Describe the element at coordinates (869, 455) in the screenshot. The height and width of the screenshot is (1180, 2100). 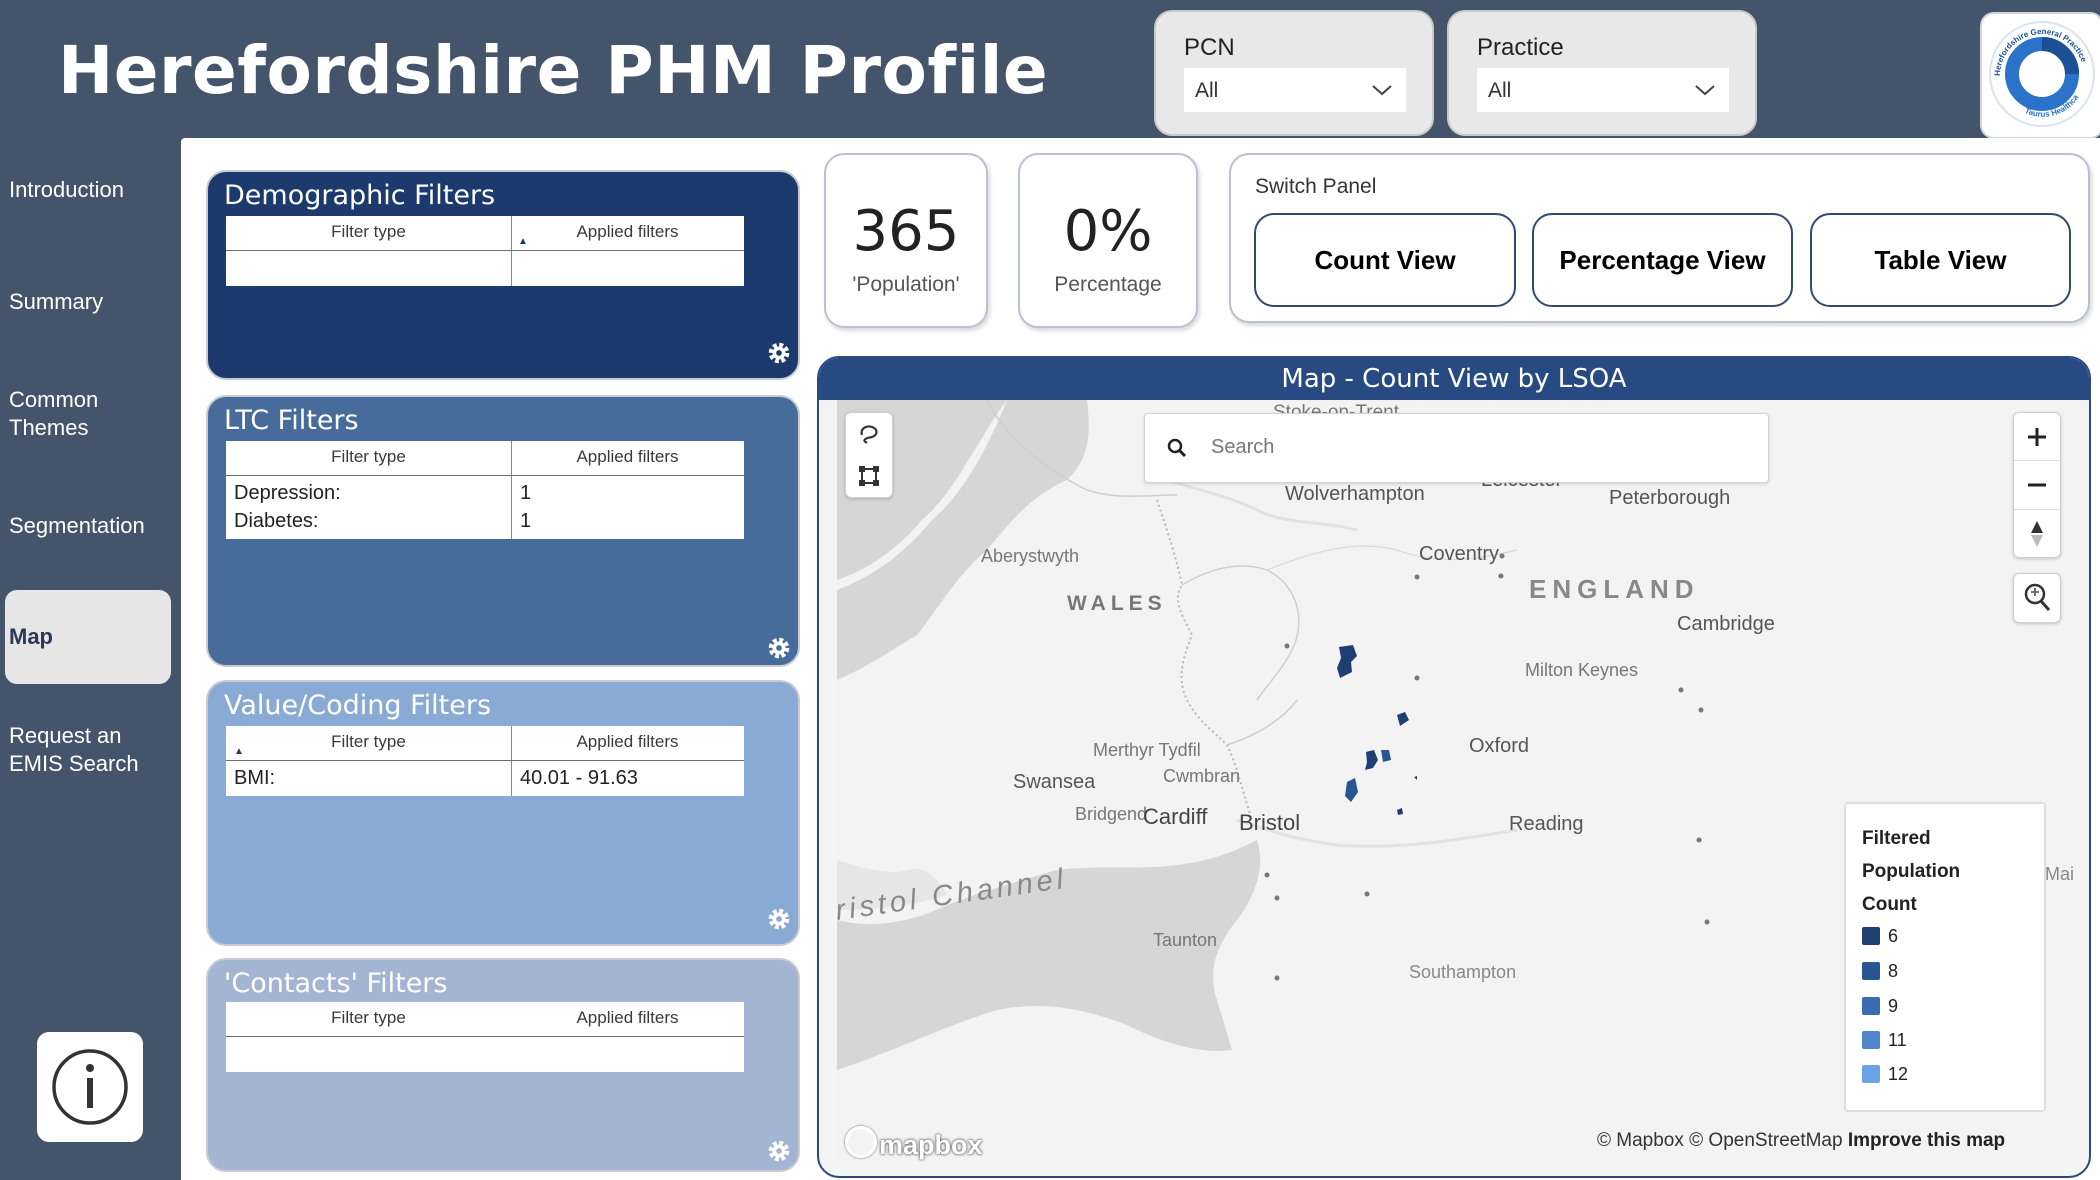
I see `map-tool-group` at that location.